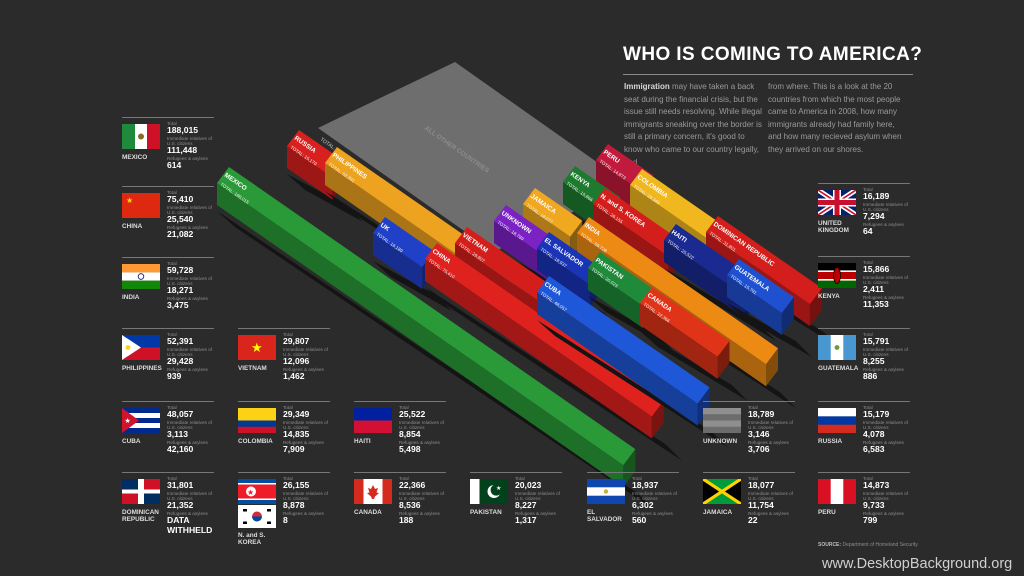 The image size is (1024, 576). I want to click on country-name: KENYA, so click(829, 296).